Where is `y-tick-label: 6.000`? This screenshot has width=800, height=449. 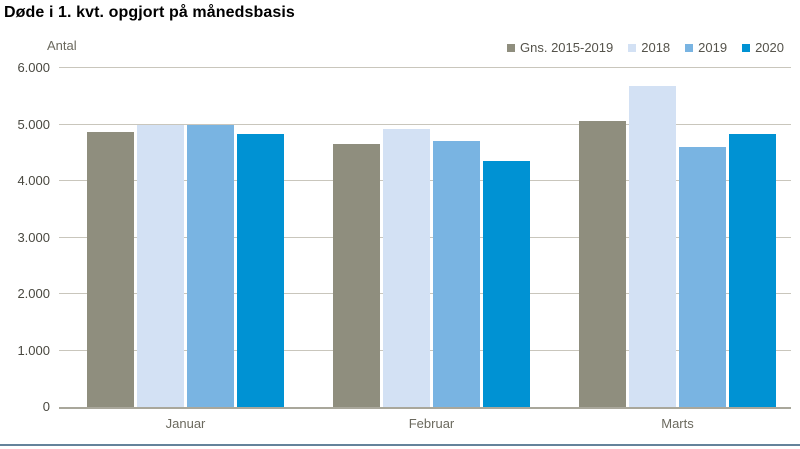
y-tick-label: 6.000 is located at coordinates (33, 67).